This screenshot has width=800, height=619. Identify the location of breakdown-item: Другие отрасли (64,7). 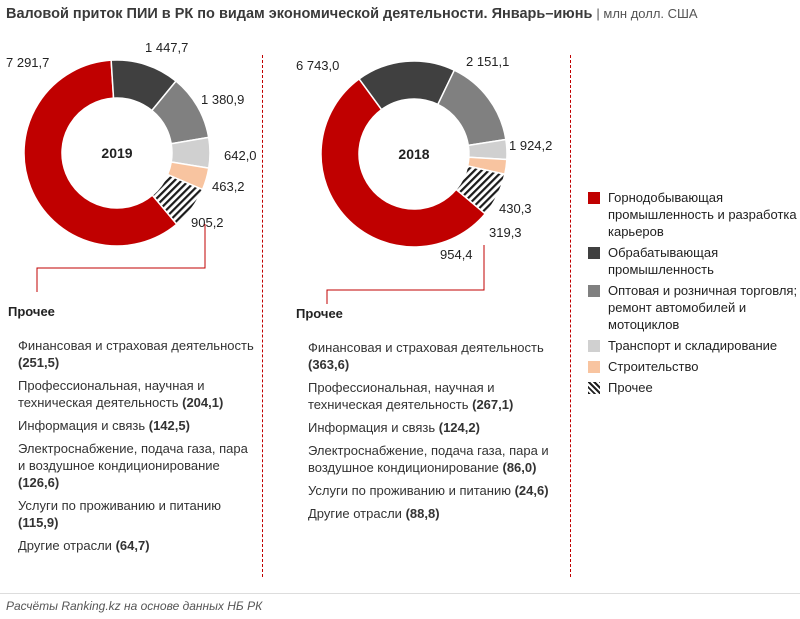
(138, 545).